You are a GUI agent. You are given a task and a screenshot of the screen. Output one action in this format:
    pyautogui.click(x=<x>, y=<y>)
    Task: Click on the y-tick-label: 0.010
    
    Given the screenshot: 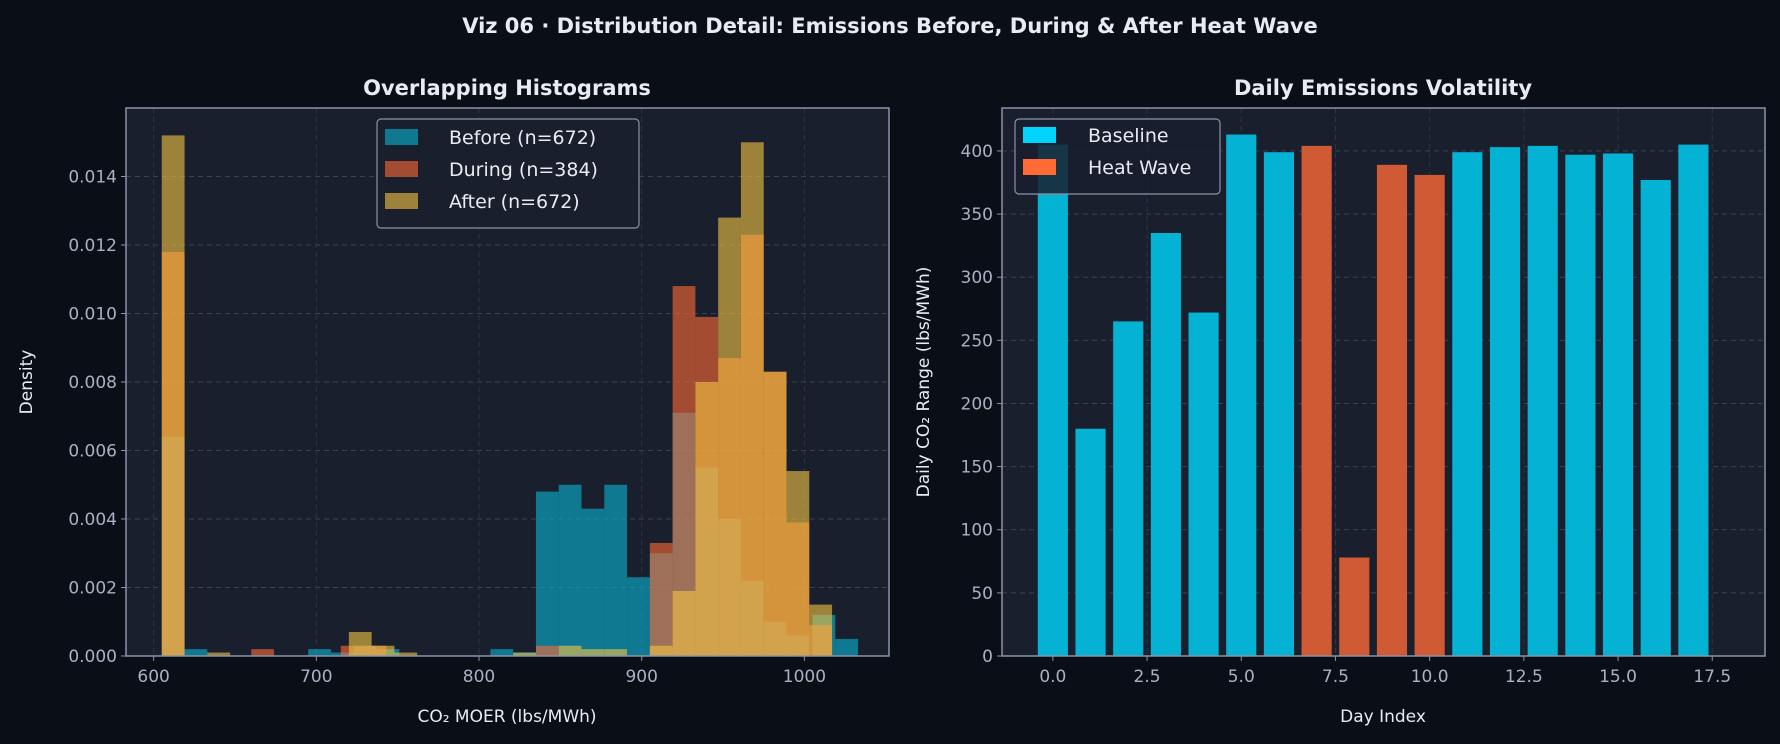 What is the action you would take?
    pyautogui.click(x=92, y=315)
    